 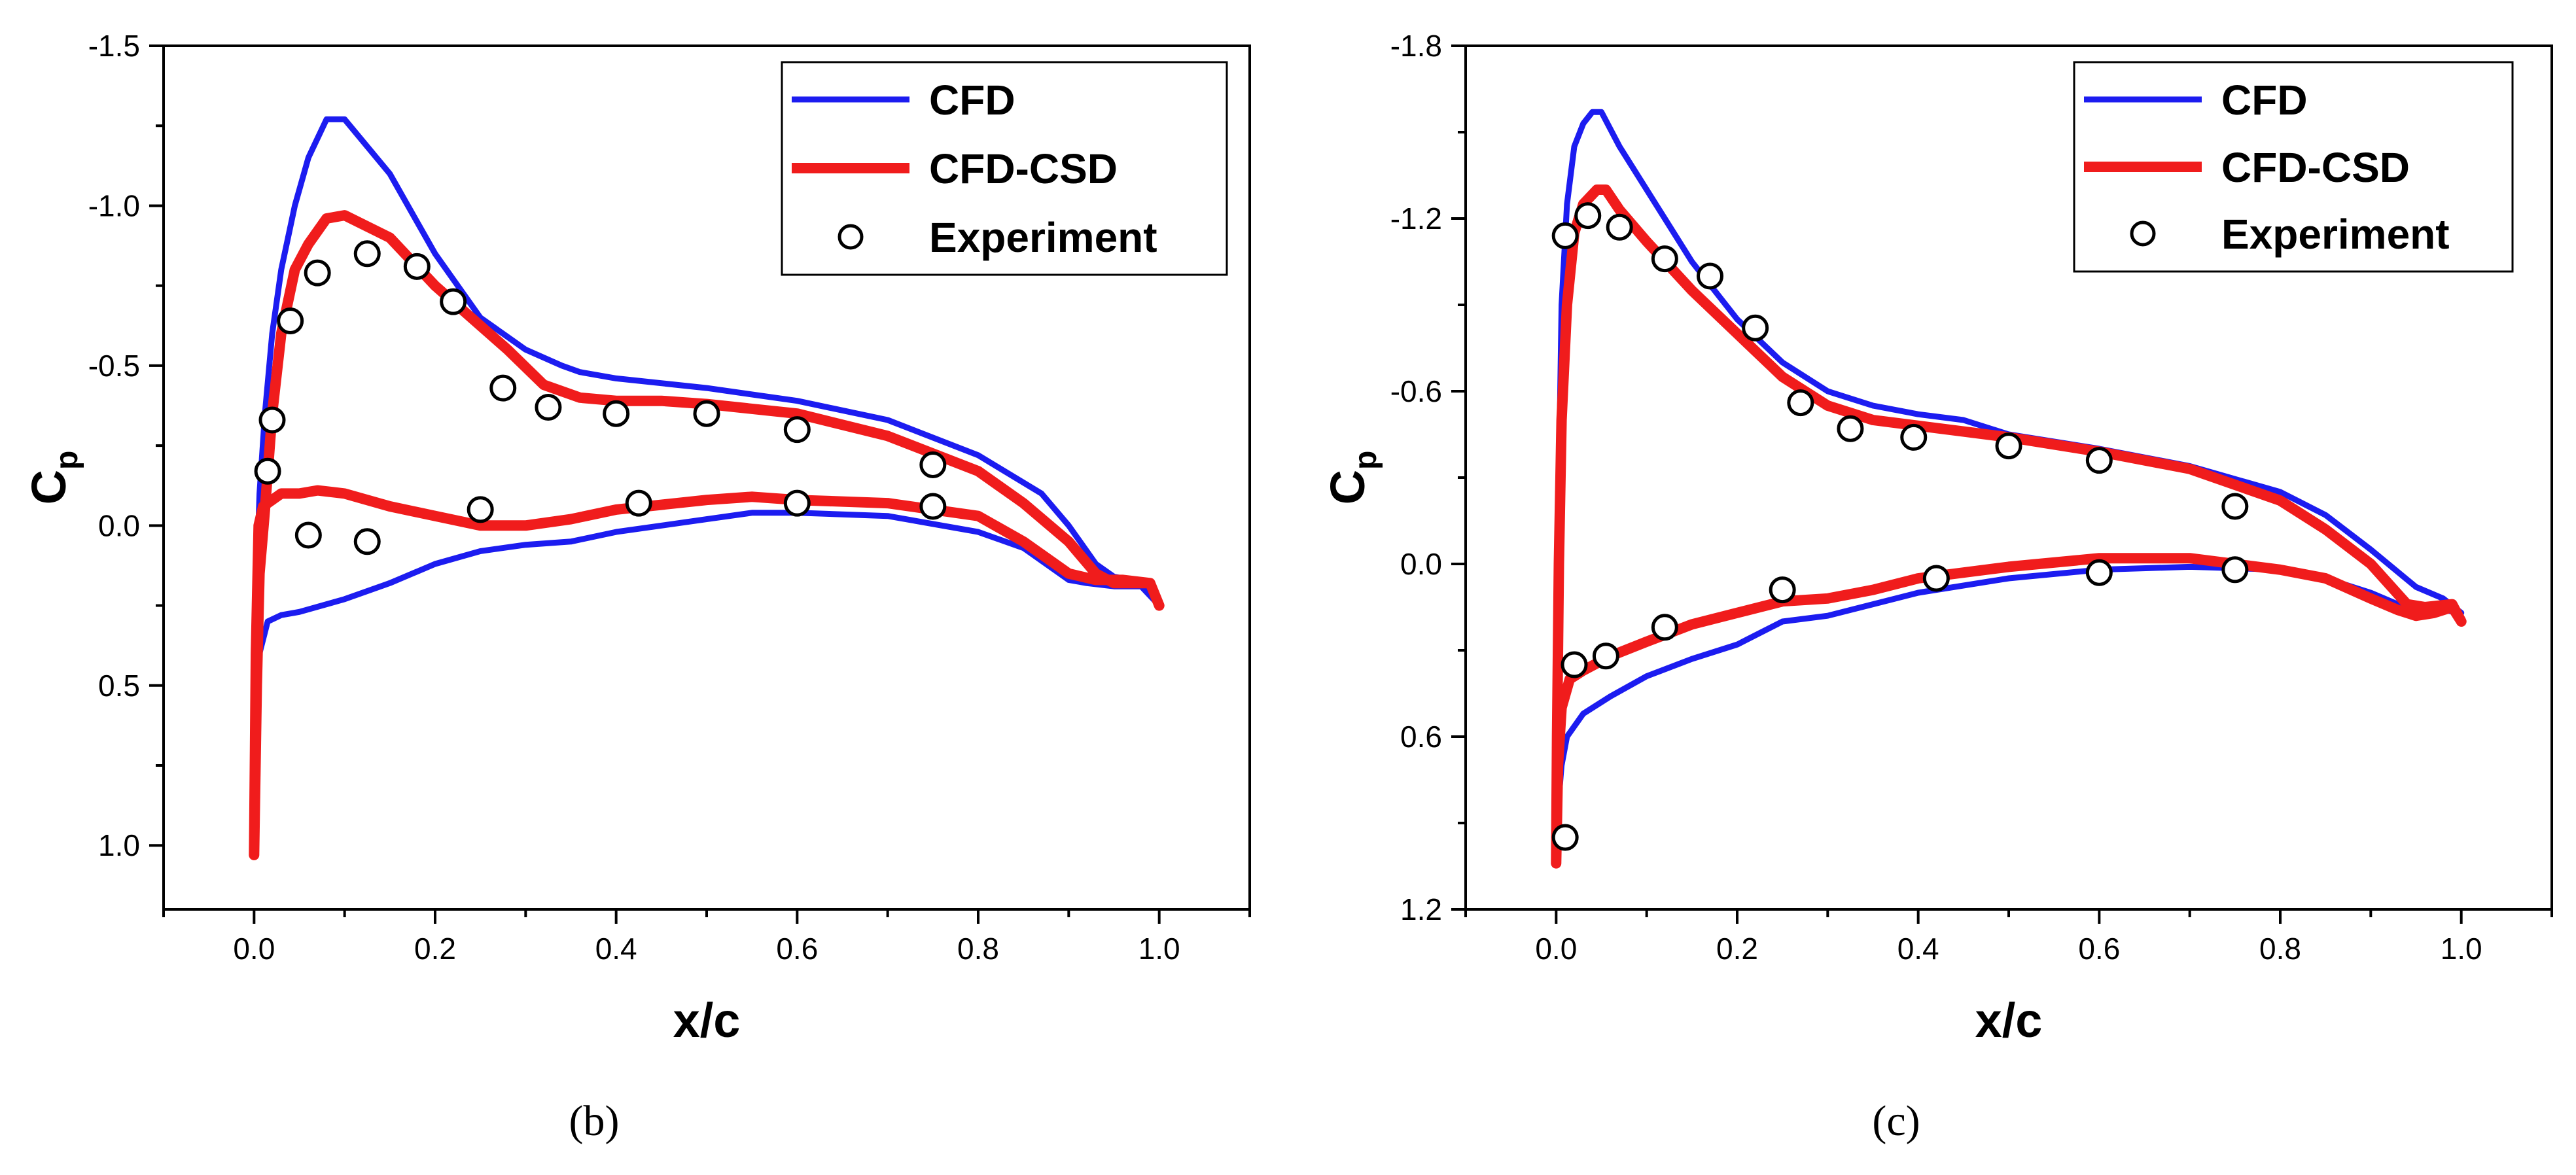 I want to click on panel-label: (c), so click(x=1896, y=1121).